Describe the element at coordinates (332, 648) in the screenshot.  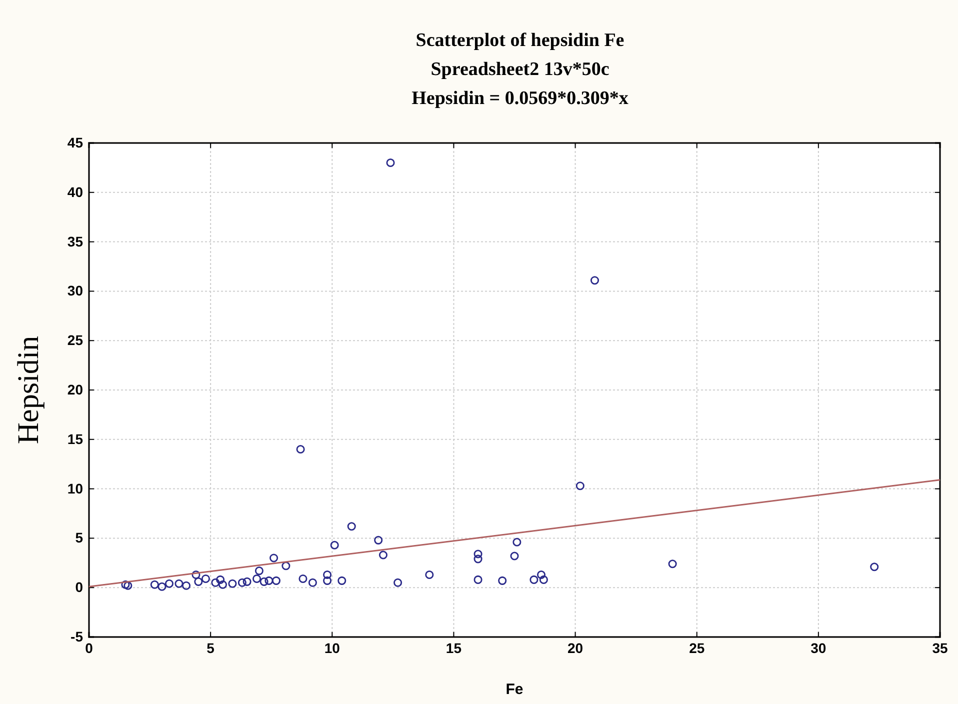
I see `x-tick-label: 10` at that location.